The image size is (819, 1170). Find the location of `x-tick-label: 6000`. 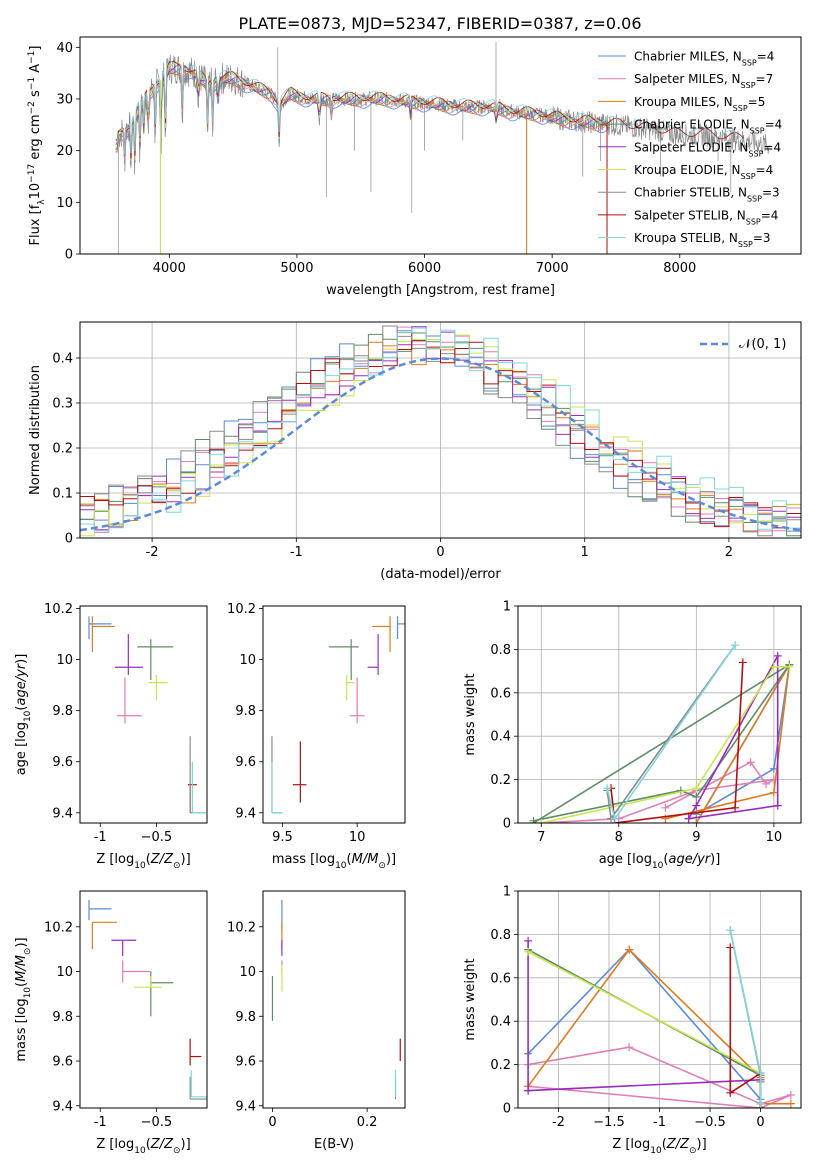

x-tick-label: 6000 is located at coordinates (424, 268).